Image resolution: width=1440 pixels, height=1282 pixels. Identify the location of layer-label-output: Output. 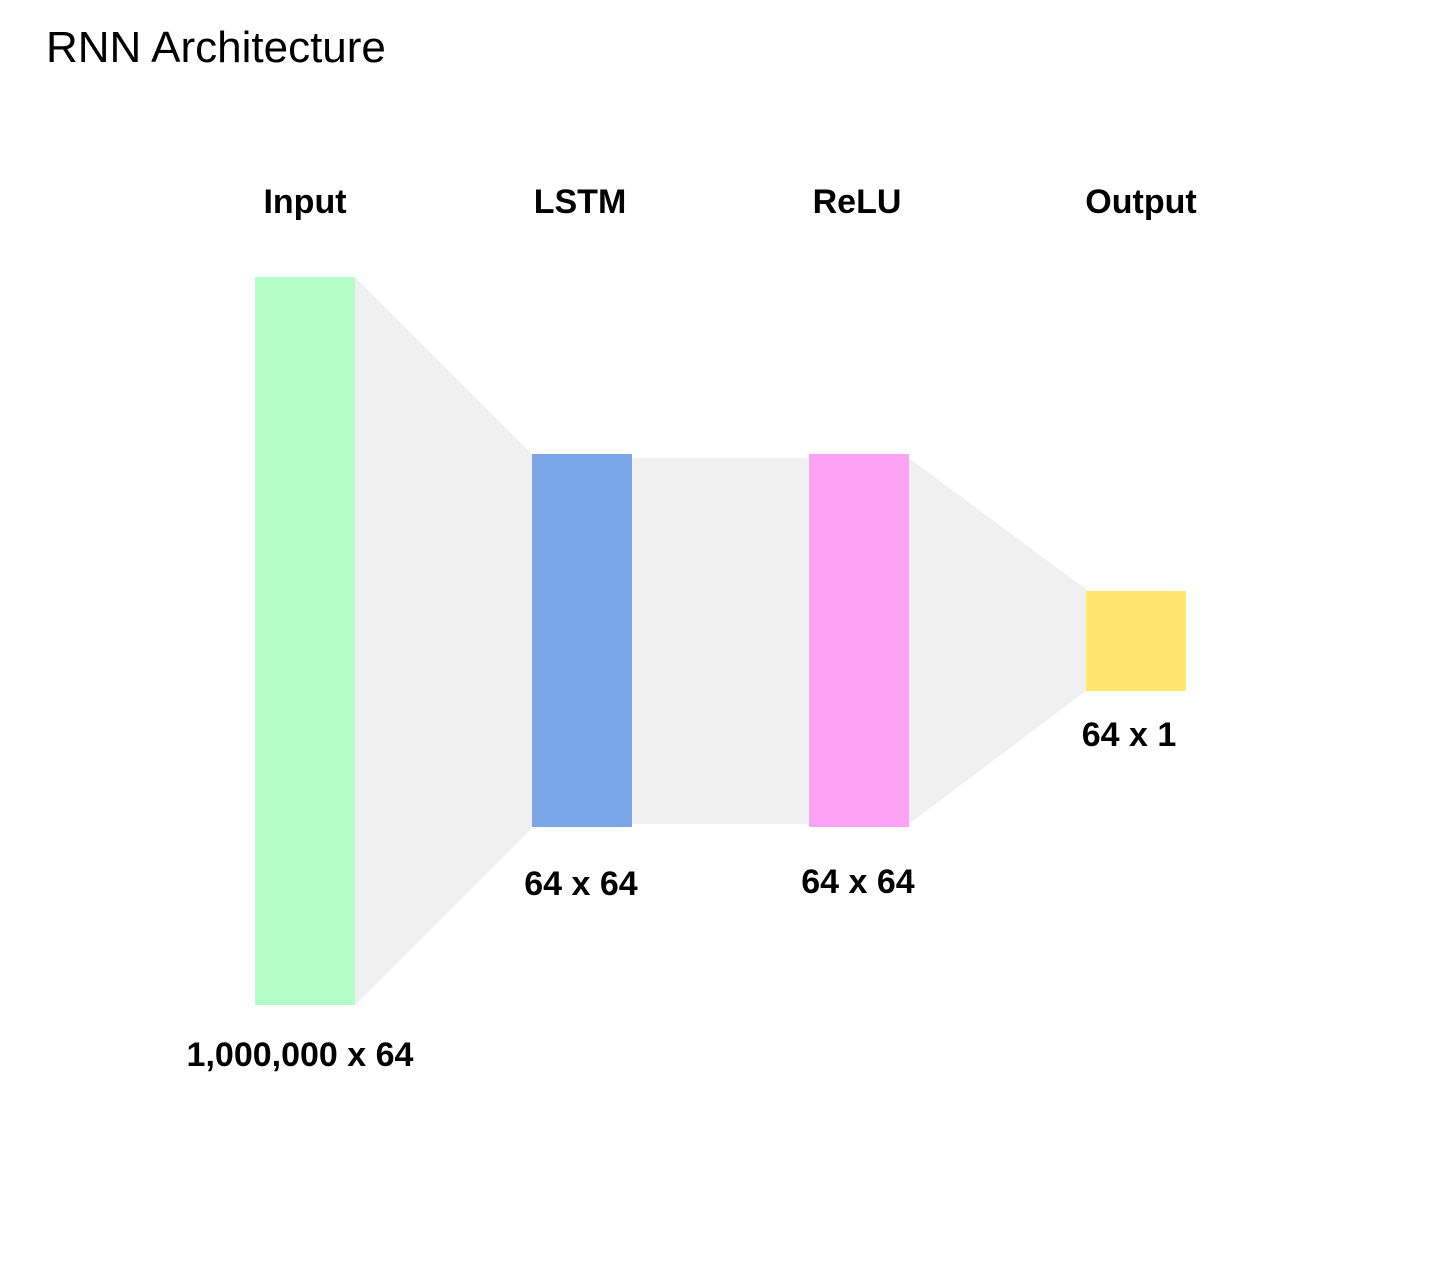
(1141, 202).